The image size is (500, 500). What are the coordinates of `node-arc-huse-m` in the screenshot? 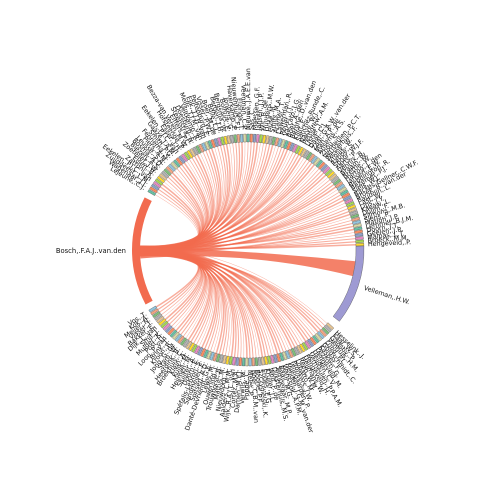 It's located at (267, 140).